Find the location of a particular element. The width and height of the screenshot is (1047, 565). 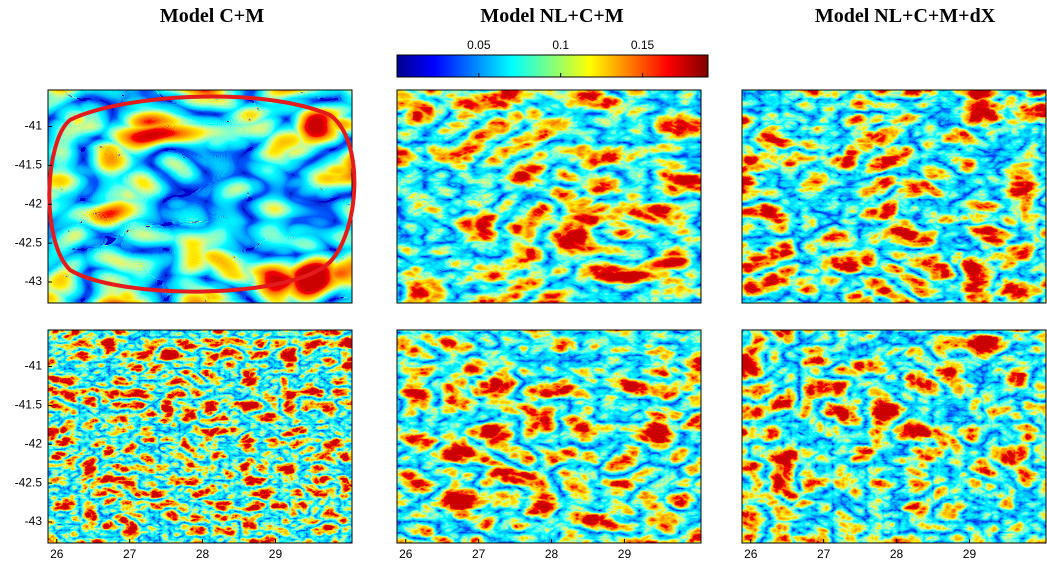

colorbar is located at coordinates (552, 66).